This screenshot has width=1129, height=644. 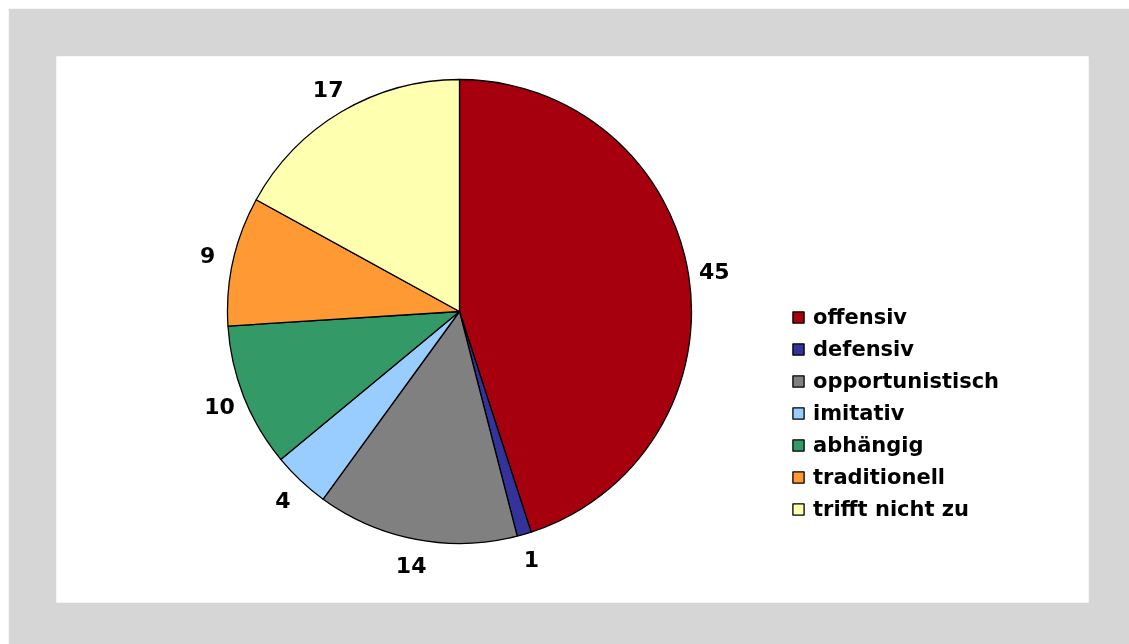 What do you see at coordinates (283, 500) in the screenshot?
I see `data-label: 4` at bounding box center [283, 500].